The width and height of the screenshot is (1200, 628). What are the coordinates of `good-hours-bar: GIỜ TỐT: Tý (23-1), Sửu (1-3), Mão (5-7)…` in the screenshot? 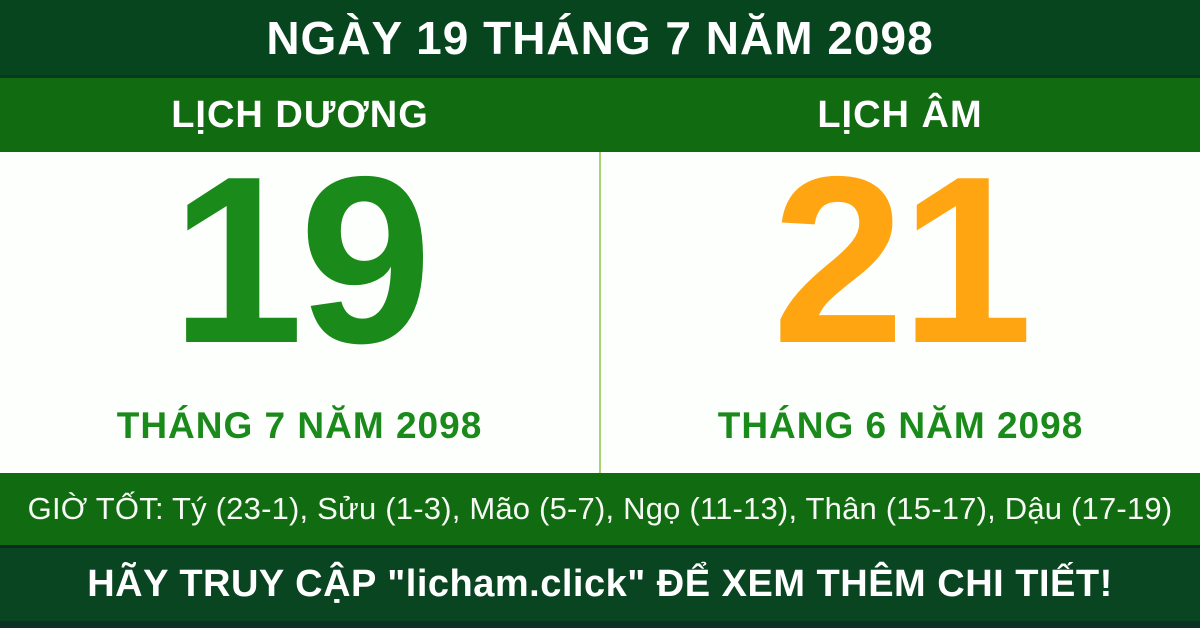 It's located at (600, 510).